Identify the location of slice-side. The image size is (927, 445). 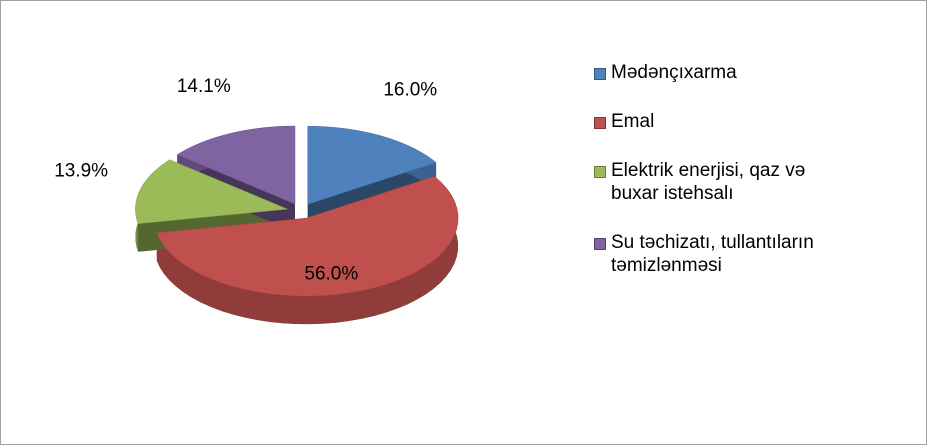
(307, 250).